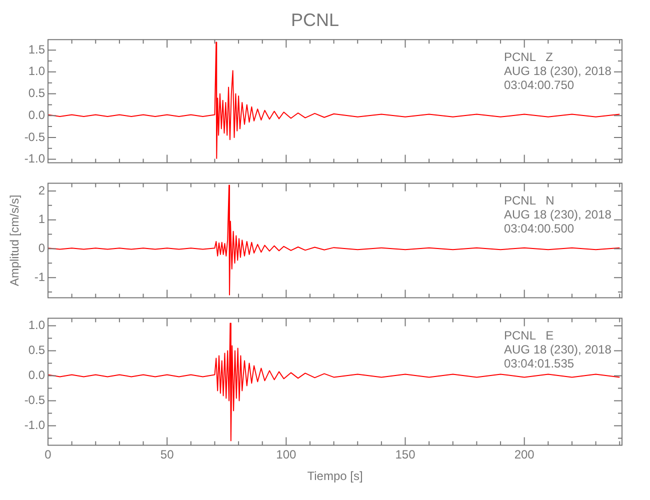 Image resolution: width=650 pixels, height=500 pixels. Describe the element at coordinates (315, 20) in the screenshot. I see `chart-title: PCNL` at that location.